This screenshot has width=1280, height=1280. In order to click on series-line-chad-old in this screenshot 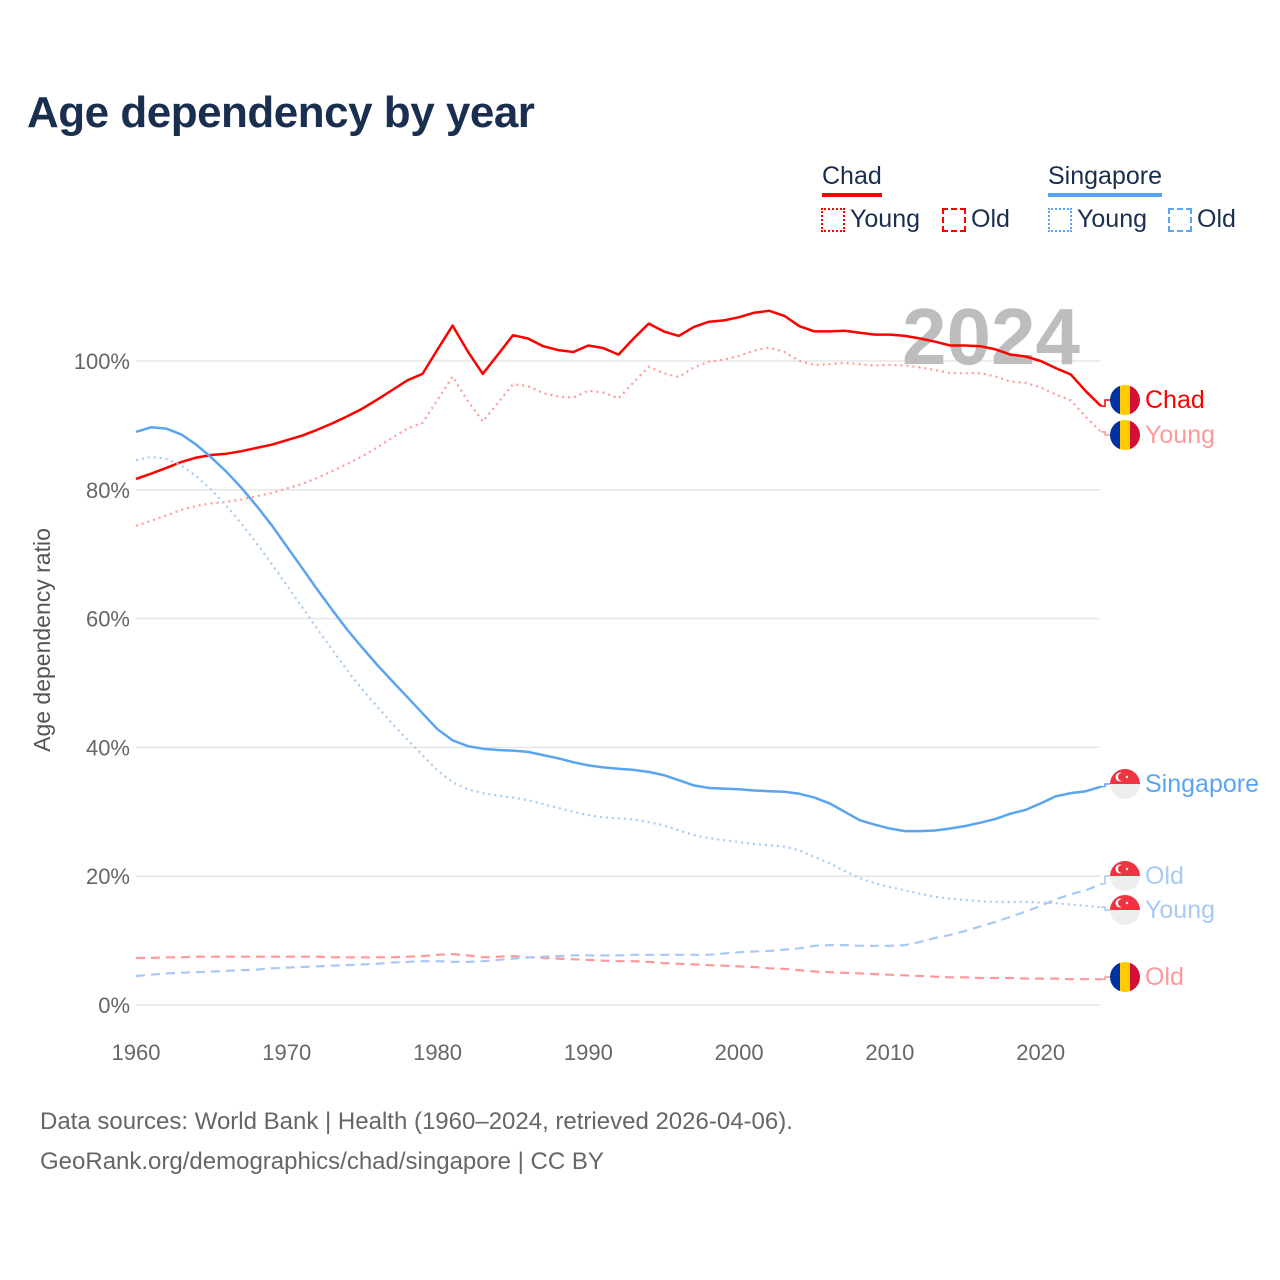, I will do `click(618, 966)`.